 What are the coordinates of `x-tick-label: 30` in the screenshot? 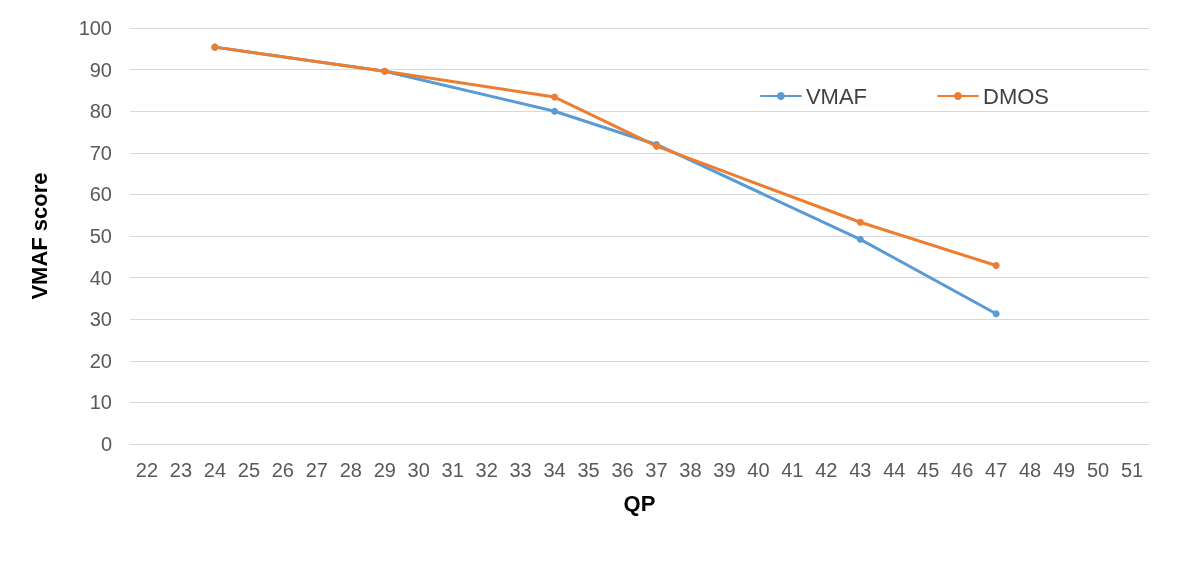 It's located at (418, 470).